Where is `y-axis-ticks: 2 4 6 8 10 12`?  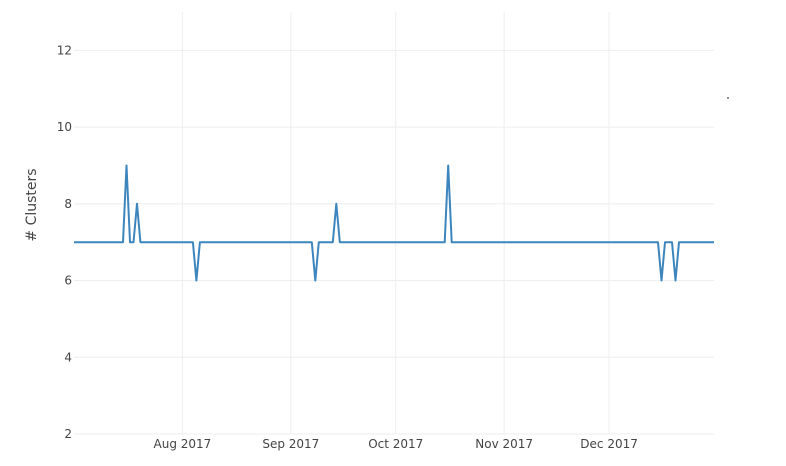
y-axis-ticks: 2 4 6 8 10 12 is located at coordinates (64, 242).